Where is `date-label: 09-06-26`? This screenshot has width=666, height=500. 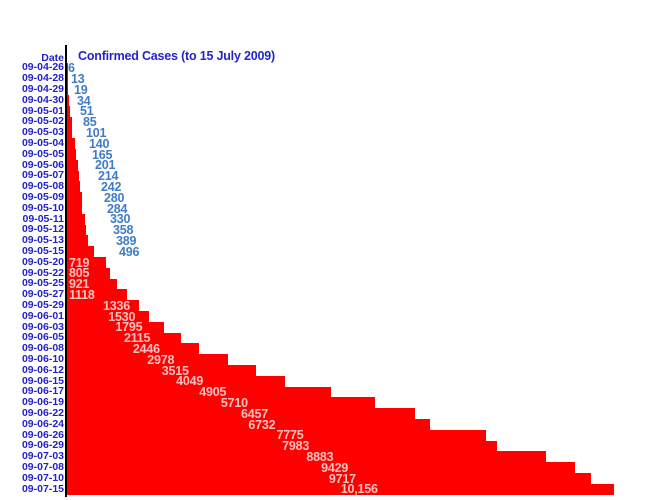
date-label: 09-06-26 is located at coordinates (42, 434).